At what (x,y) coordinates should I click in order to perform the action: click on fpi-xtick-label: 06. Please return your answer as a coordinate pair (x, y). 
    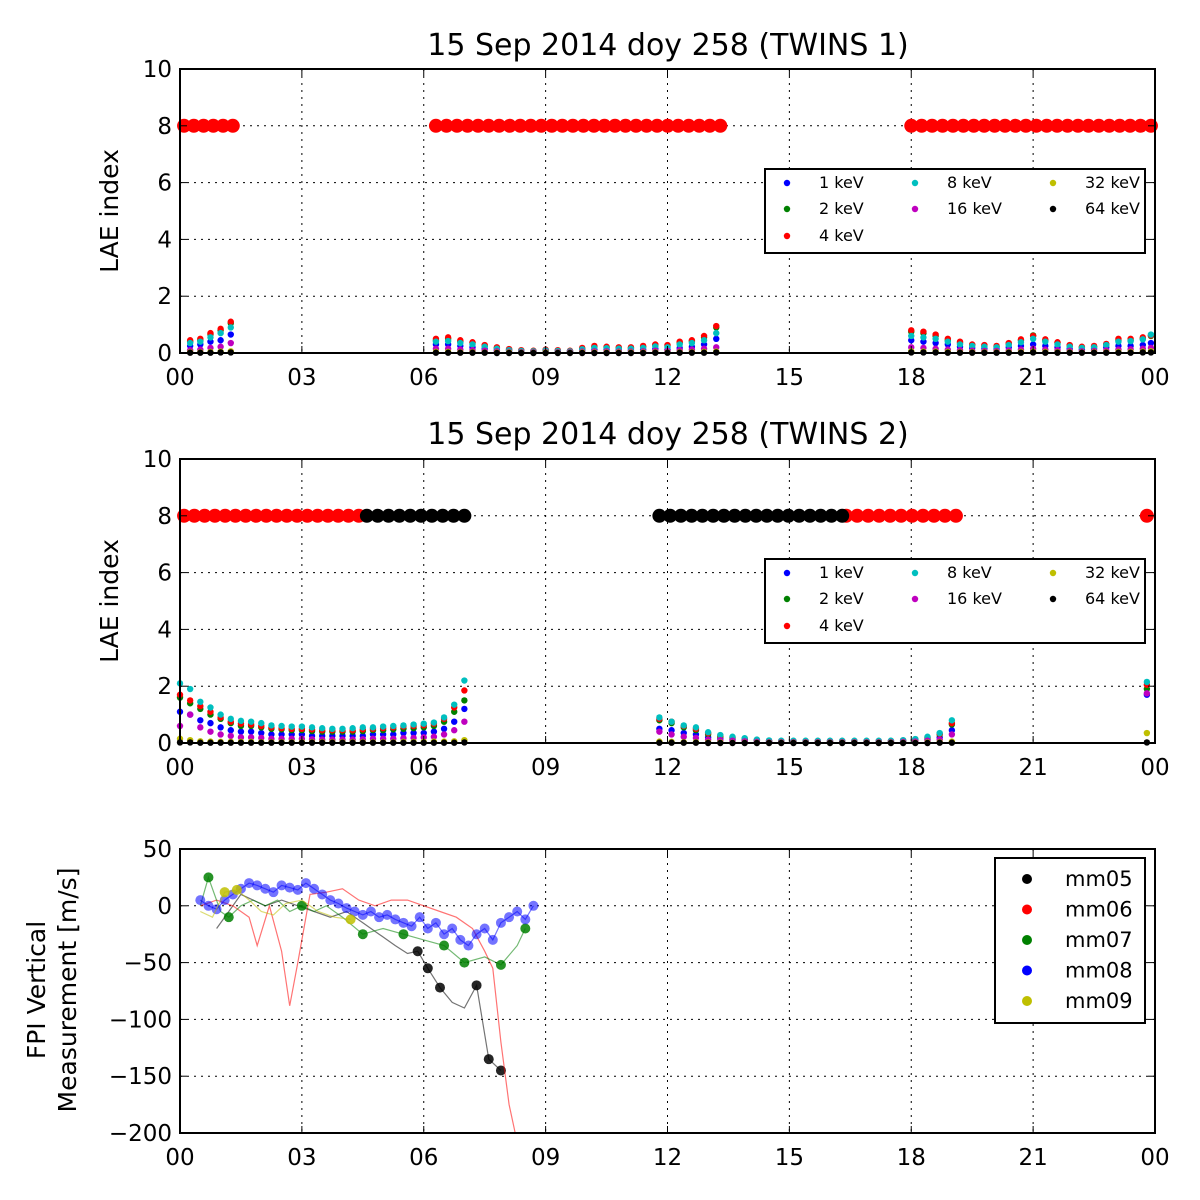
    Looking at the image, I should click on (423, 1158).